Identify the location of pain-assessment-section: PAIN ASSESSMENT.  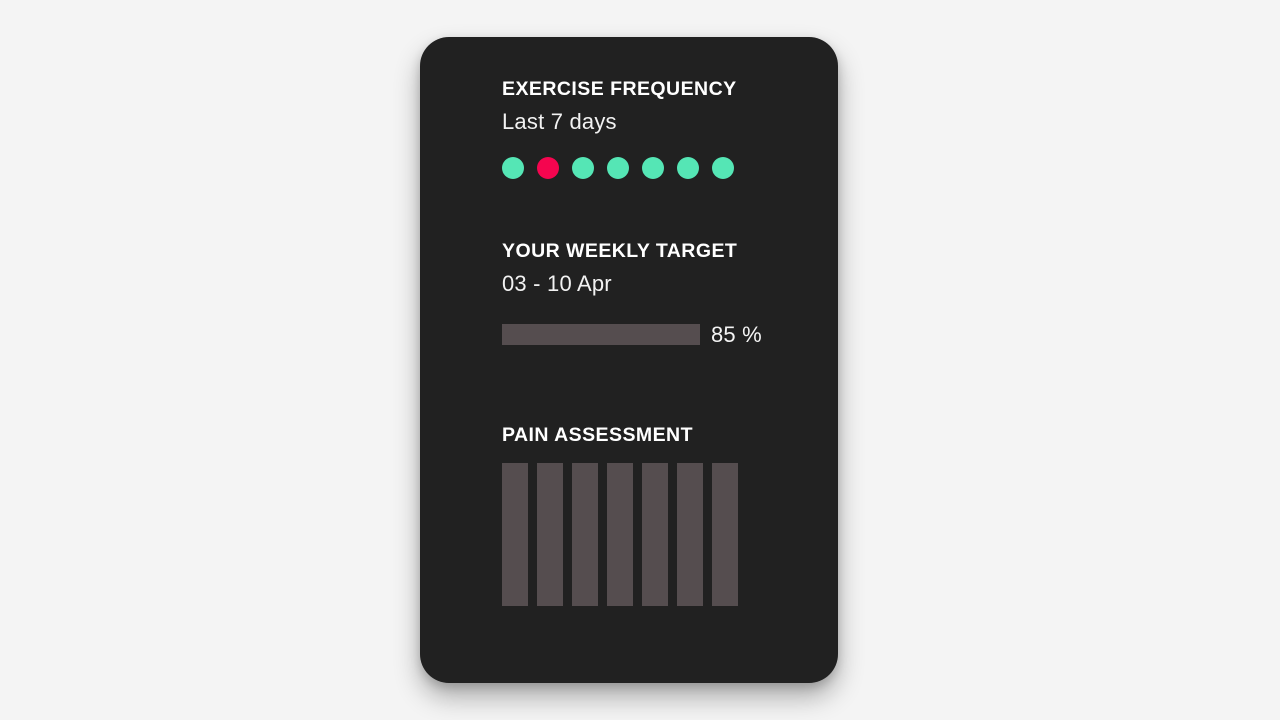
(620, 515).